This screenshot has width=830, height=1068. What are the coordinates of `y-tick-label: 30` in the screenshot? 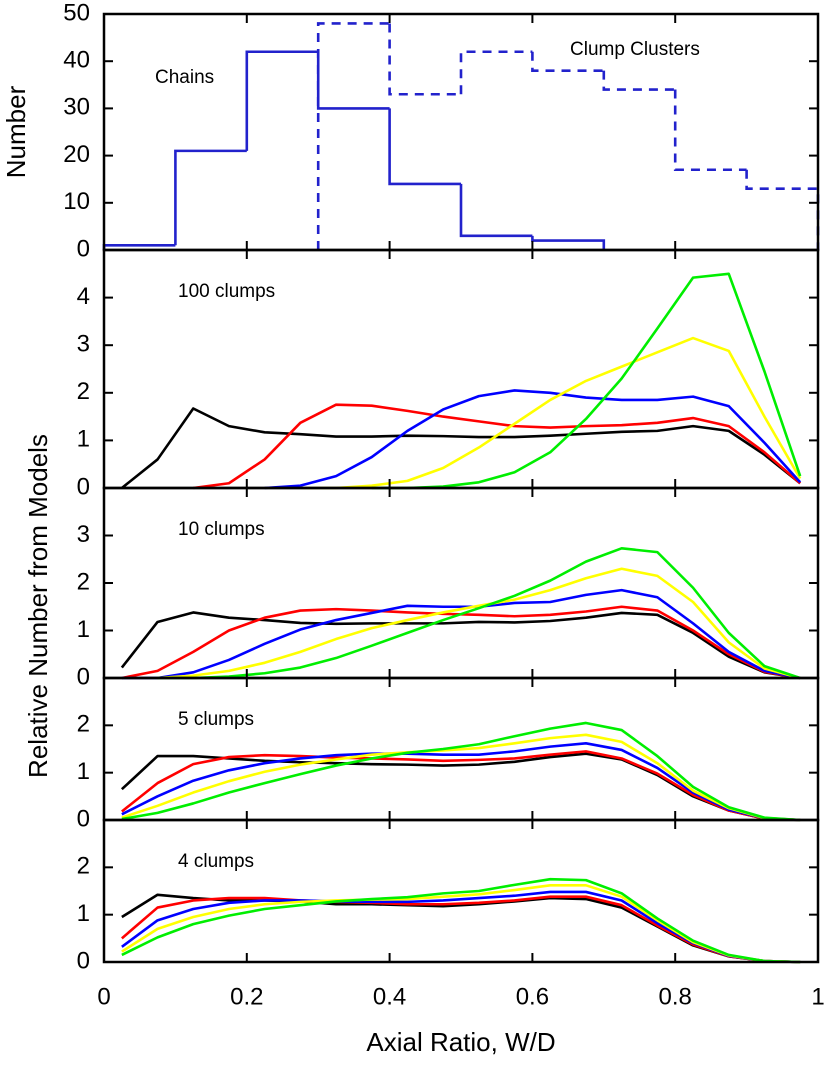 It's located at (76, 107).